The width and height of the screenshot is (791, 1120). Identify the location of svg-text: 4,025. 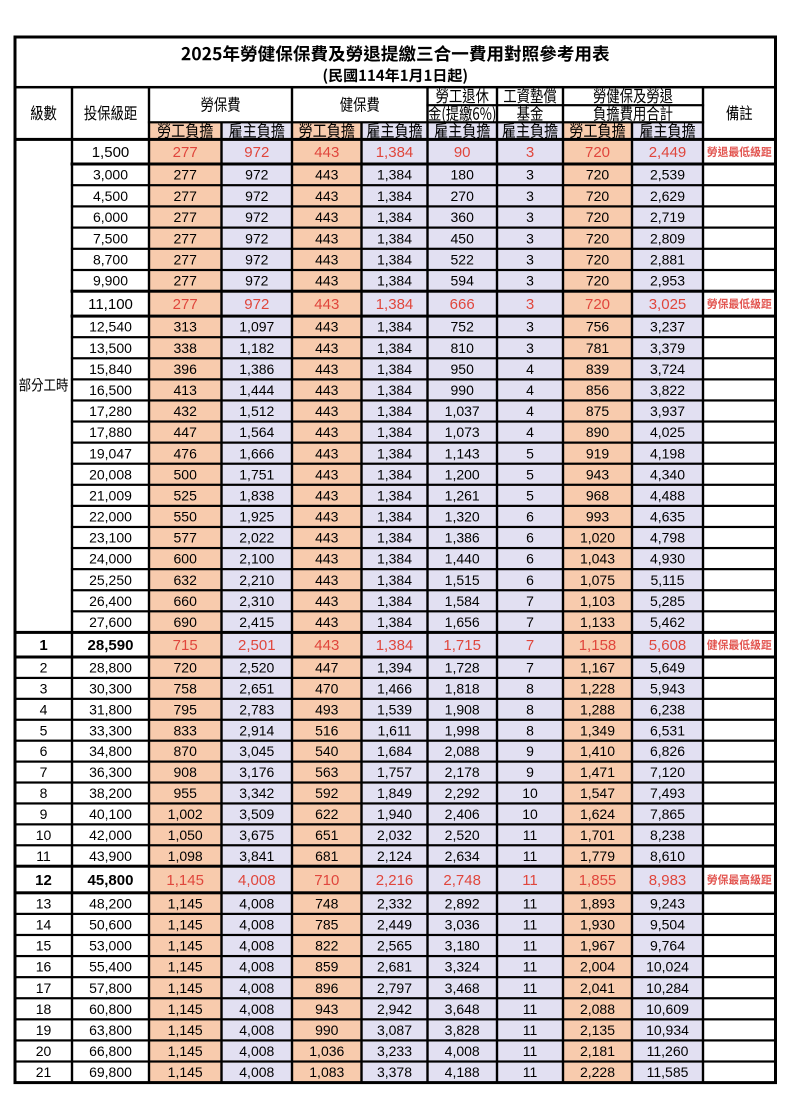
(667, 432).